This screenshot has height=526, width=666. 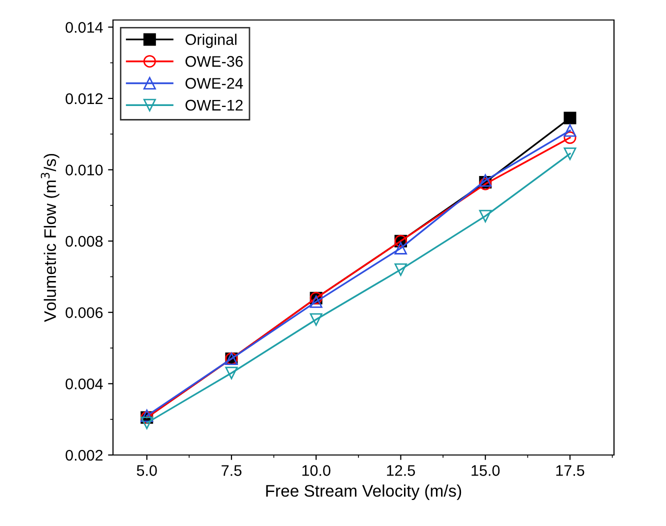 I want to click on x-tick-label: 12.5, so click(x=401, y=470).